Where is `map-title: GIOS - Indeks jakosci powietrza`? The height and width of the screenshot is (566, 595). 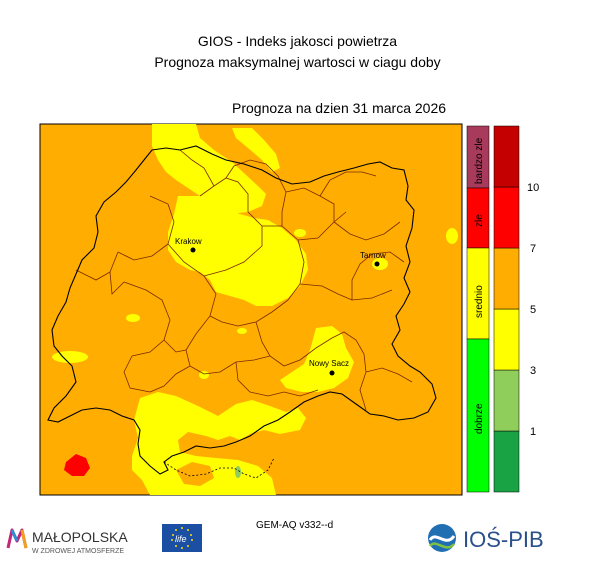 map-title: GIOS - Indeks jakosci powietrza is located at coordinates (297, 41).